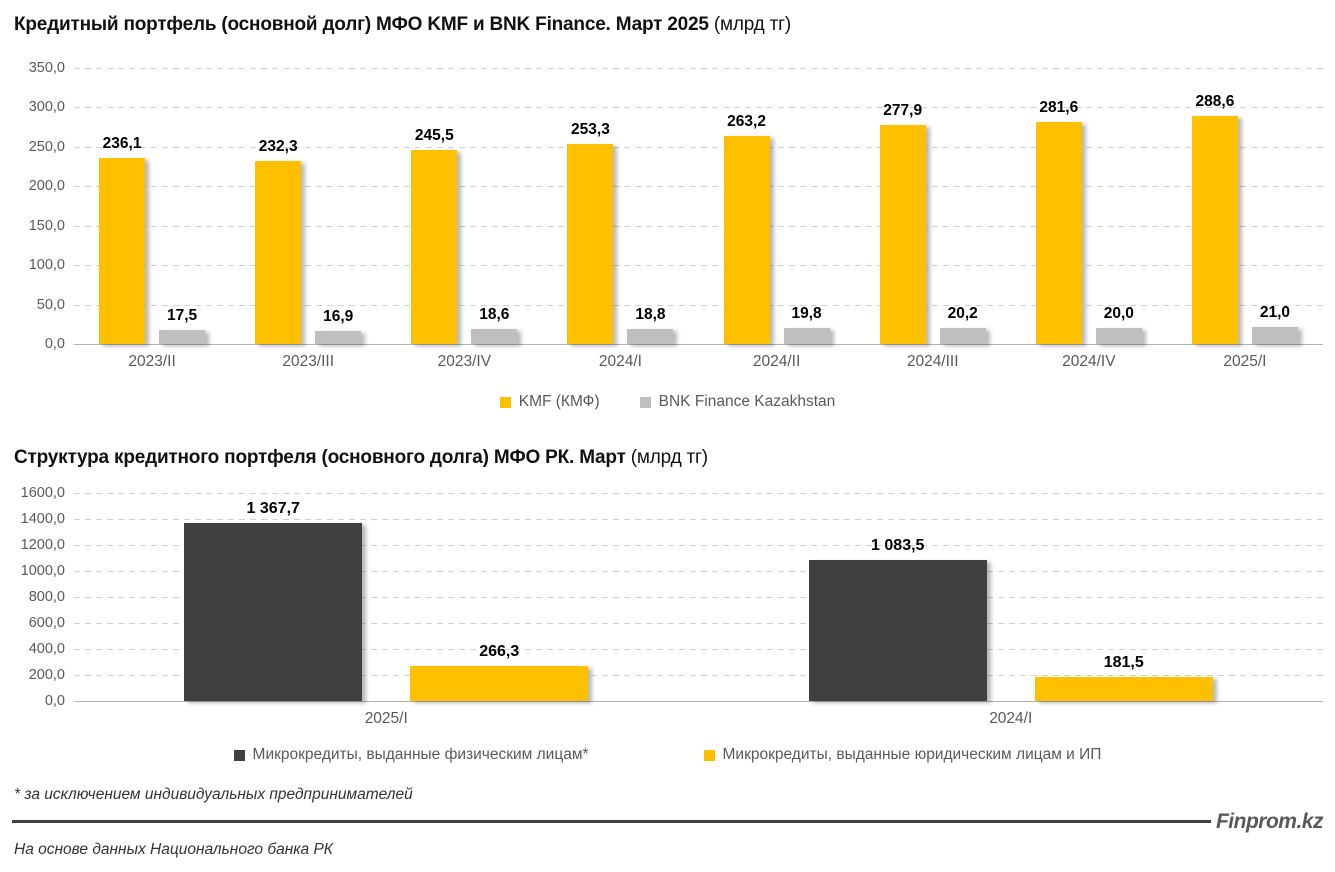 The width and height of the screenshot is (1335, 872). I want to click on y-tick-label: 400,0, so click(46, 649).